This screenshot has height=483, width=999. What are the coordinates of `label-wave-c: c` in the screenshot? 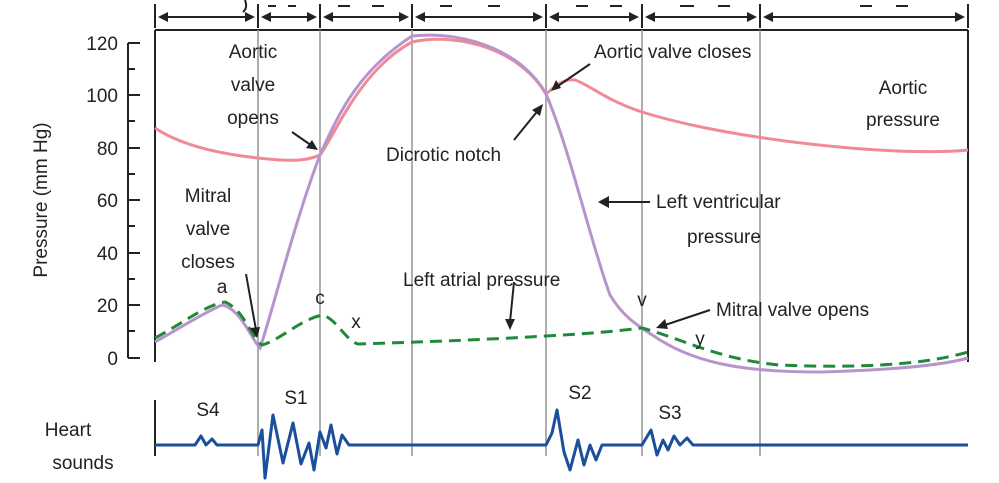 It's located at (320, 298).